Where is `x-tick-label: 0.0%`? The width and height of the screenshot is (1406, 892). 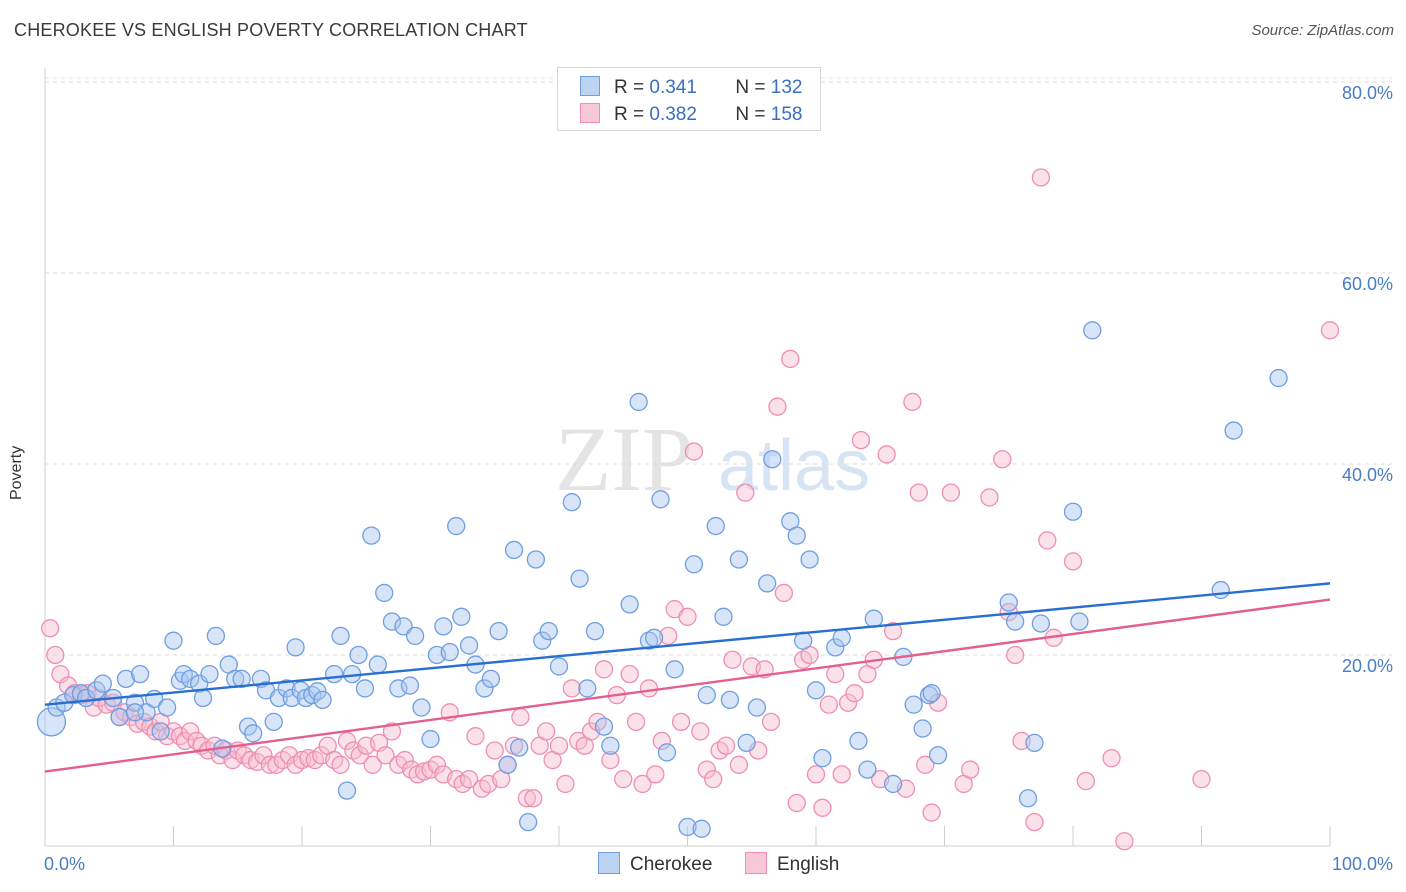
x-tick-label: 0.0% is located at coordinates (64, 864).